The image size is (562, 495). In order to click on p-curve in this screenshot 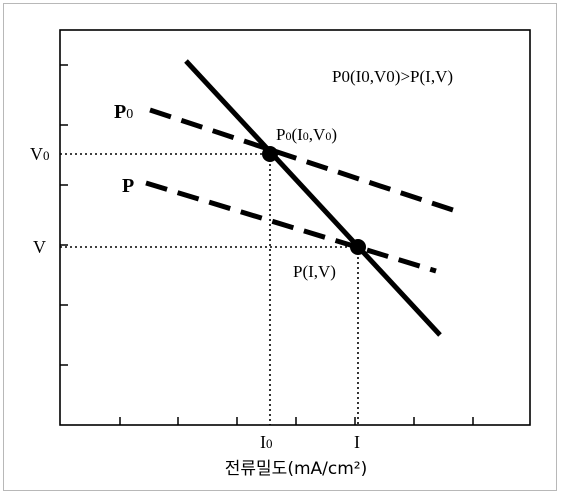, I will do `click(291, 227)`.